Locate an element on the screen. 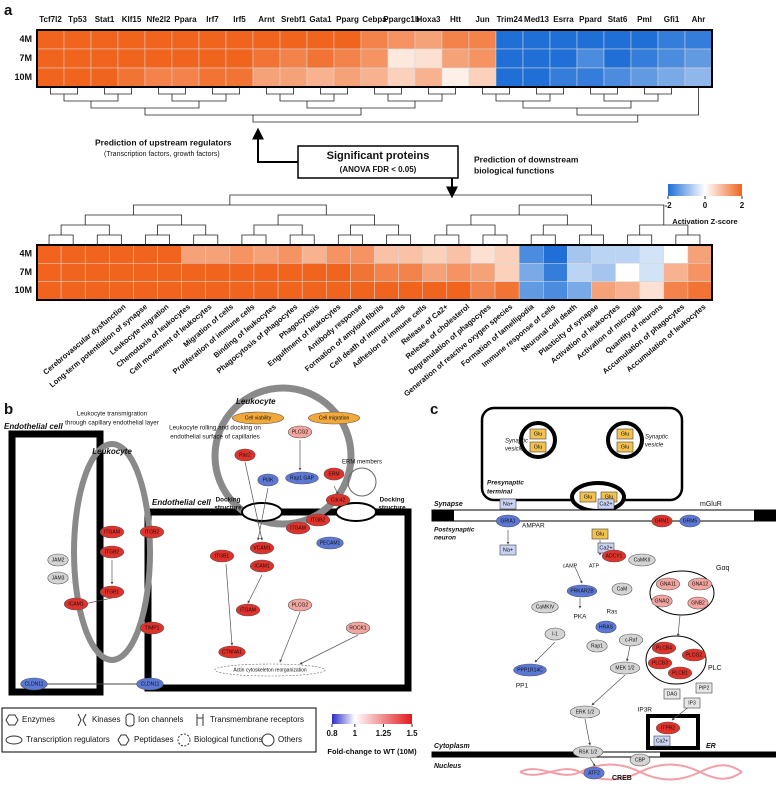 This screenshot has height=786, width=776. molecule-label: GNB2 is located at coordinates (698, 603).